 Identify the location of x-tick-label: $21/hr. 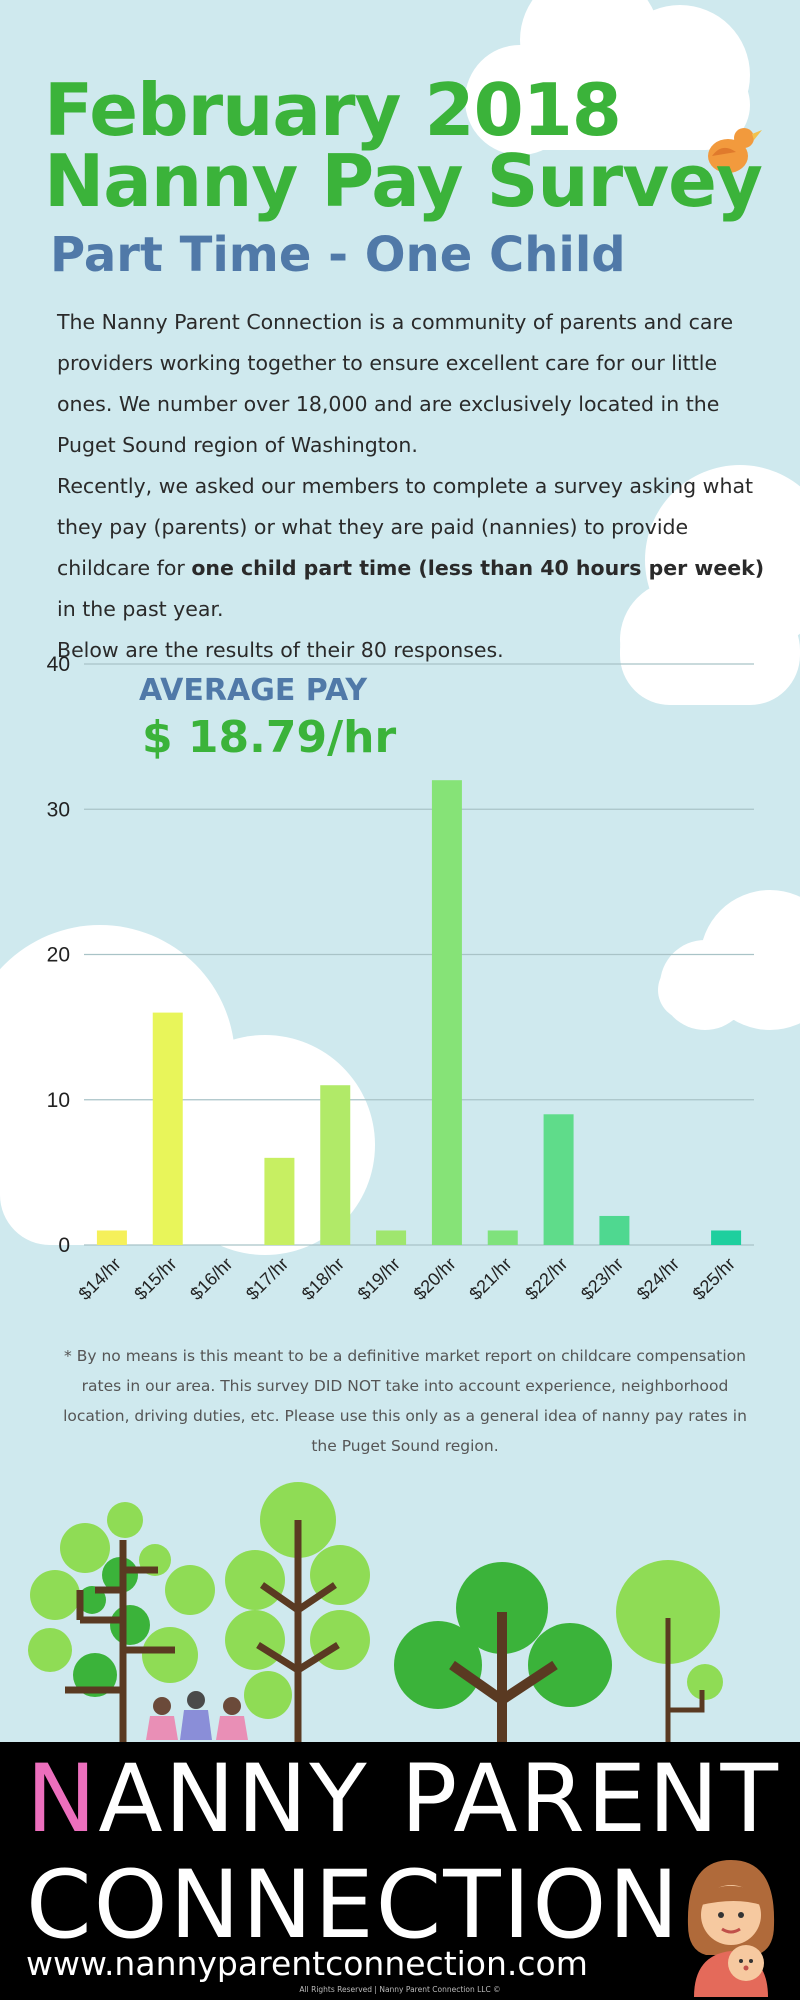
(490, 1279).